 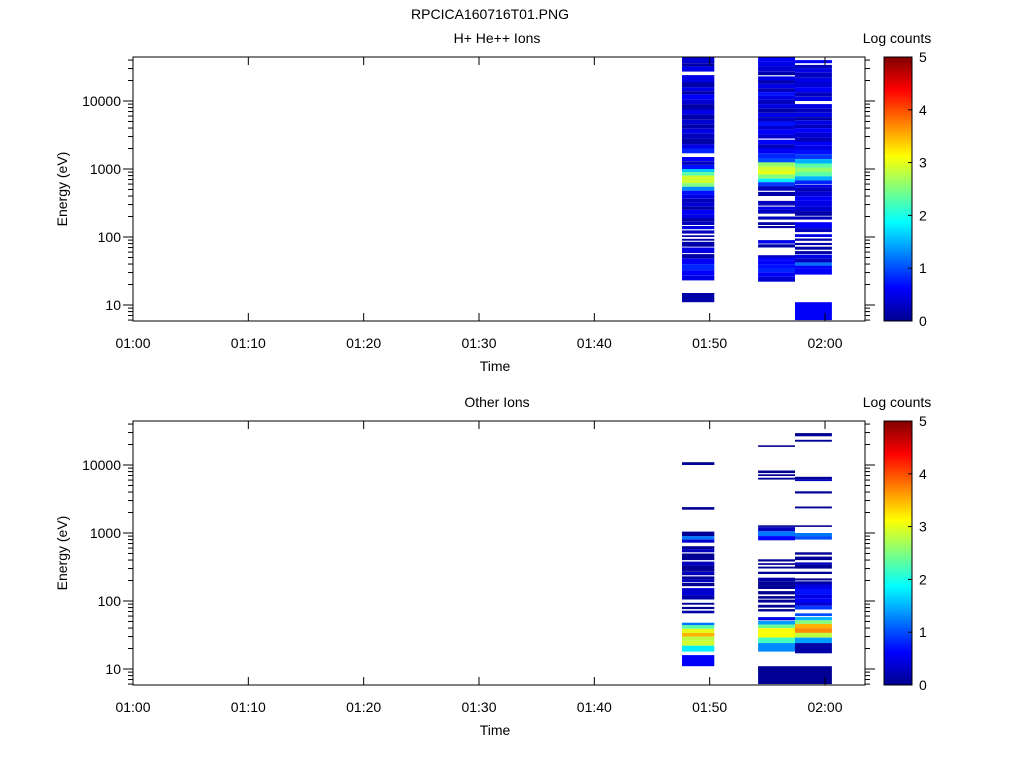 I want to click on x-tick-label: 01:40, so click(x=594, y=707).